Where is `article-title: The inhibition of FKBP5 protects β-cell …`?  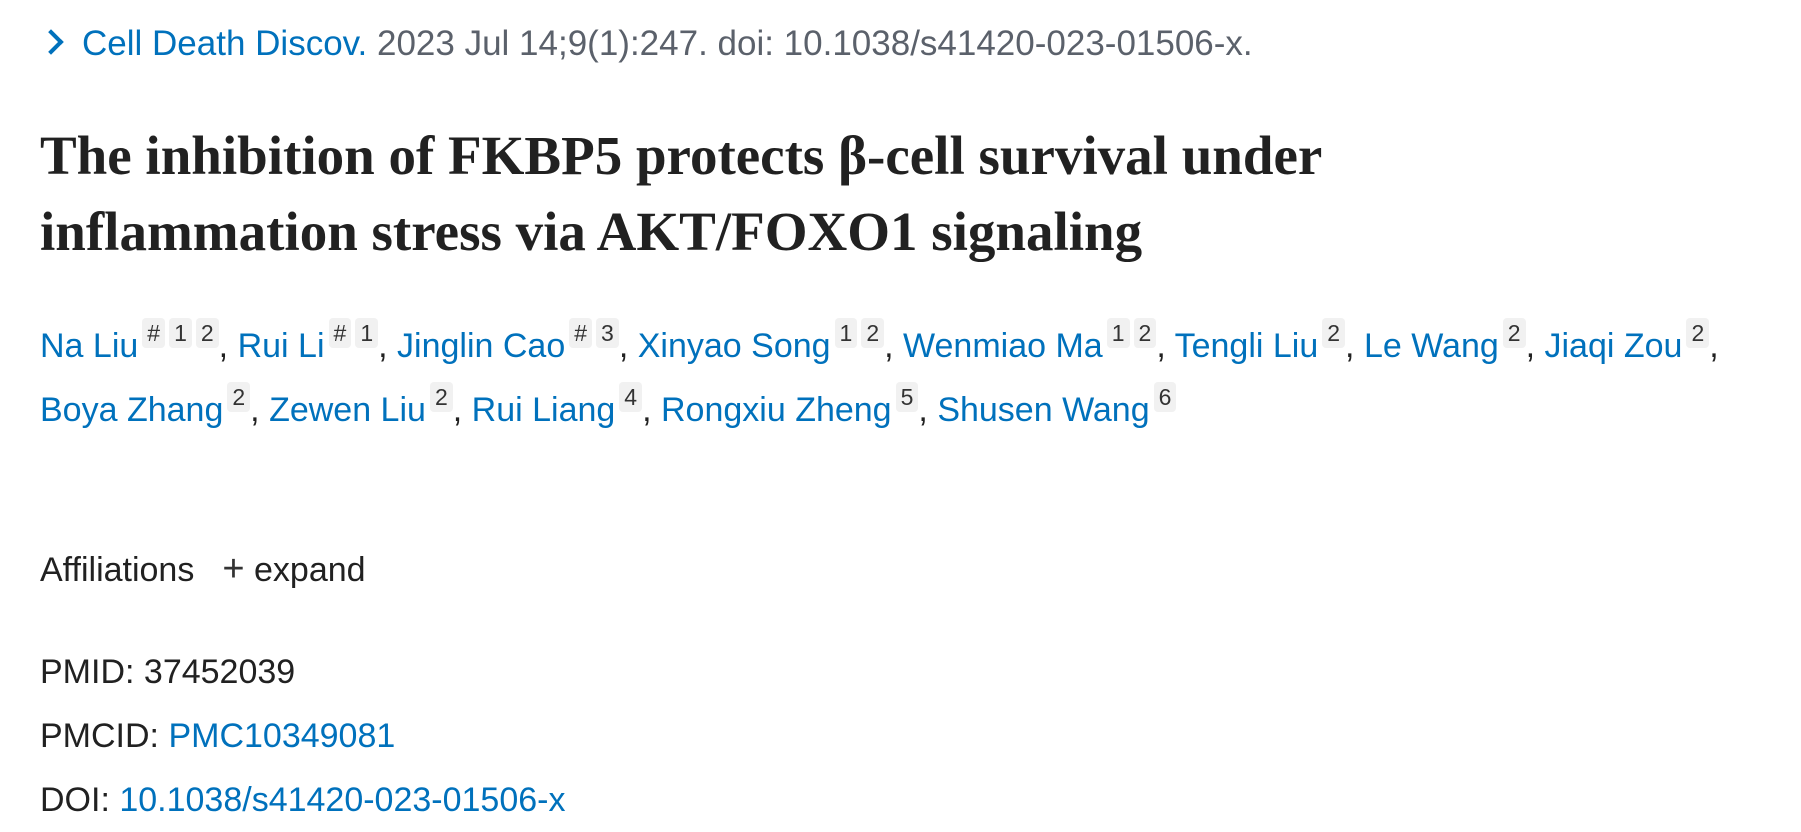
article-title: The inhibition of FKBP5 protects β-cell … is located at coordinates (681, 193).